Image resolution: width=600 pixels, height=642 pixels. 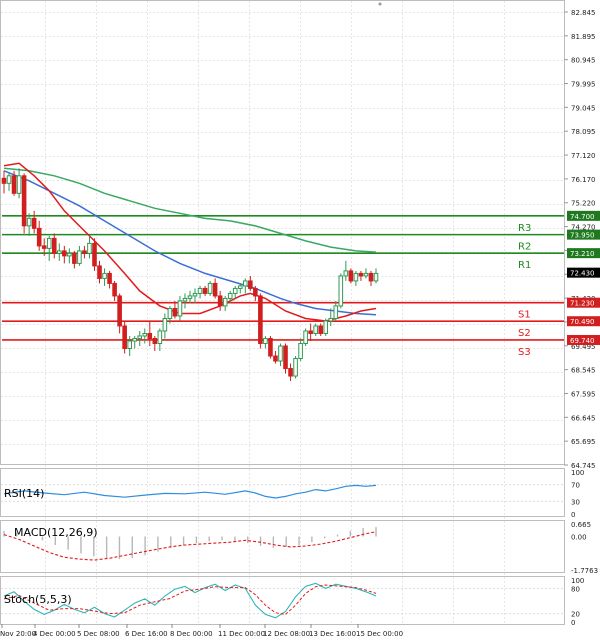 I want to click on stoch-k-line, so click(x=190, y=600).